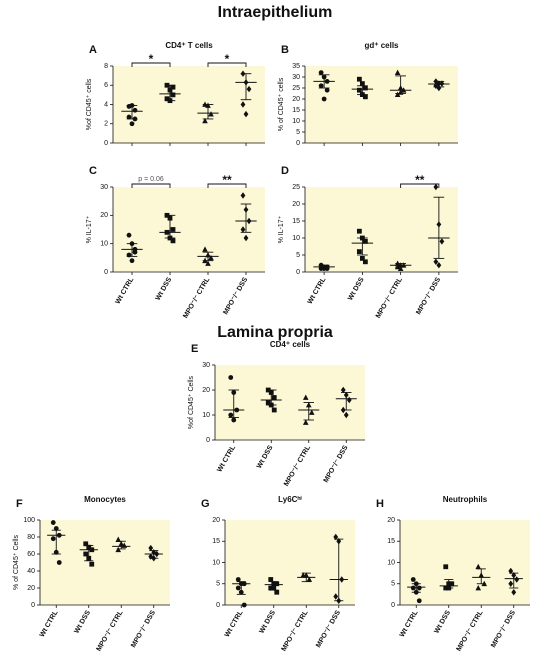 The width and height of the screenshot is (550, 668). What do you see at coordinates (296, 66) in the screenshot?
I see `y-tick-label: 35` at bounding box center [296, 66].